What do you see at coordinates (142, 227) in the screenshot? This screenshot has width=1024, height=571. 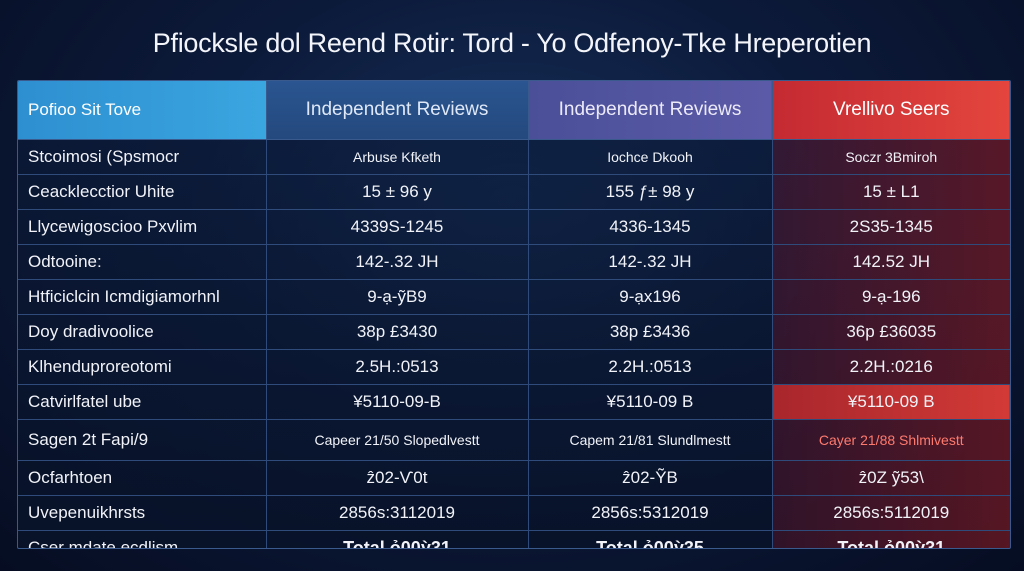 I see `row-label: Llycewigoscioo Pxvlim` at bounding box center [142, 227].